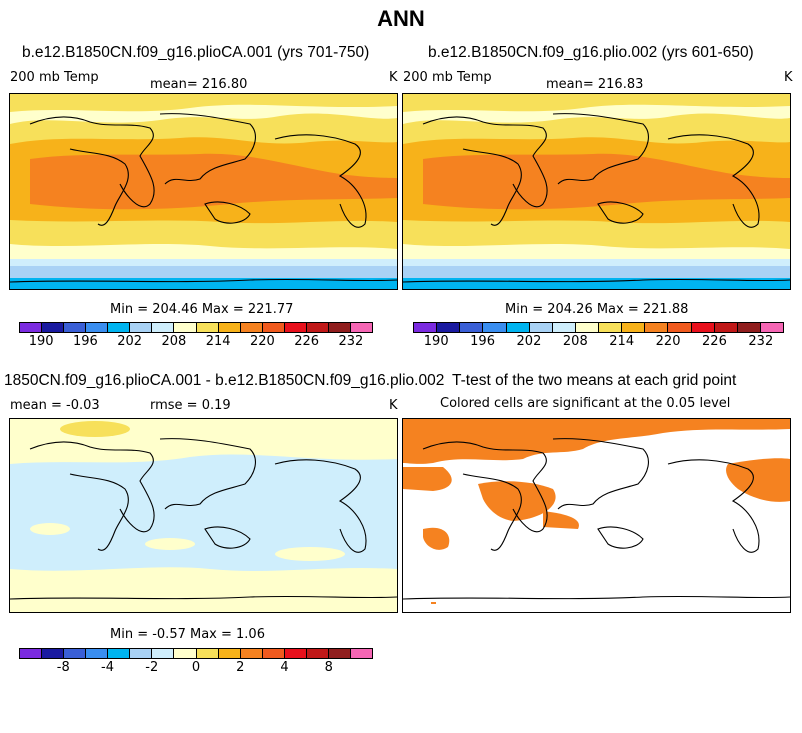 Image resolution: width=802 pixels, height=733 pixels. I want to click on panel3-units: K, so click(393, 405).